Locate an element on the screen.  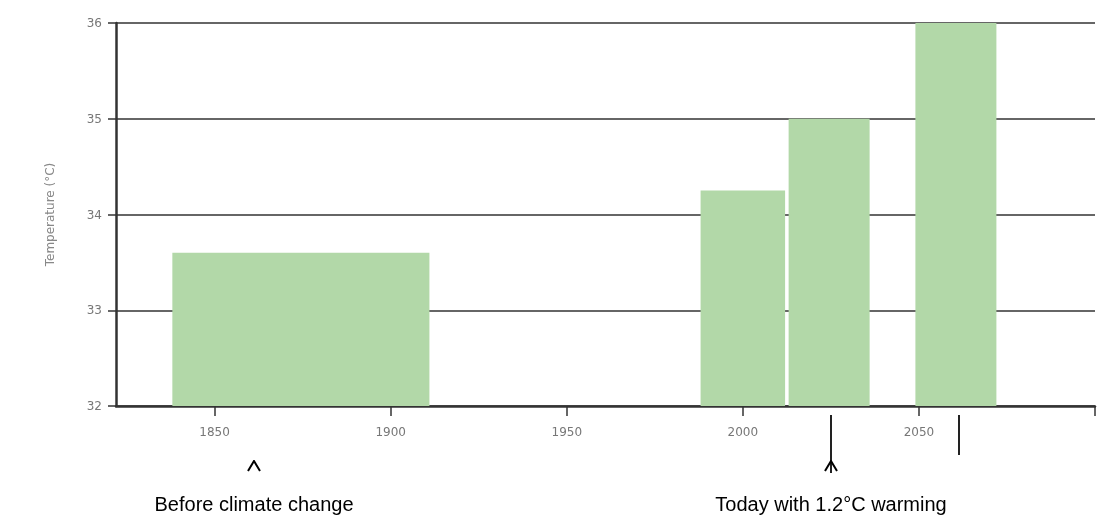
y-tick-label: 36 is located at coordinates (94, 23).